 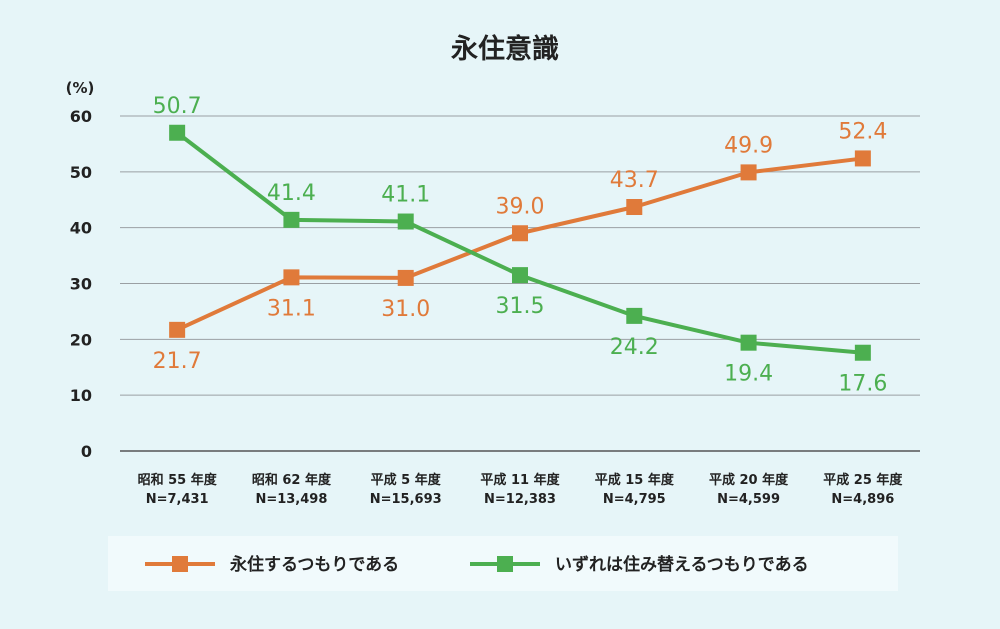 What do you see at coordinates (86, 451) in the screenshot?
I see `y-tick-label: 0` at bounding box center [86, 451].